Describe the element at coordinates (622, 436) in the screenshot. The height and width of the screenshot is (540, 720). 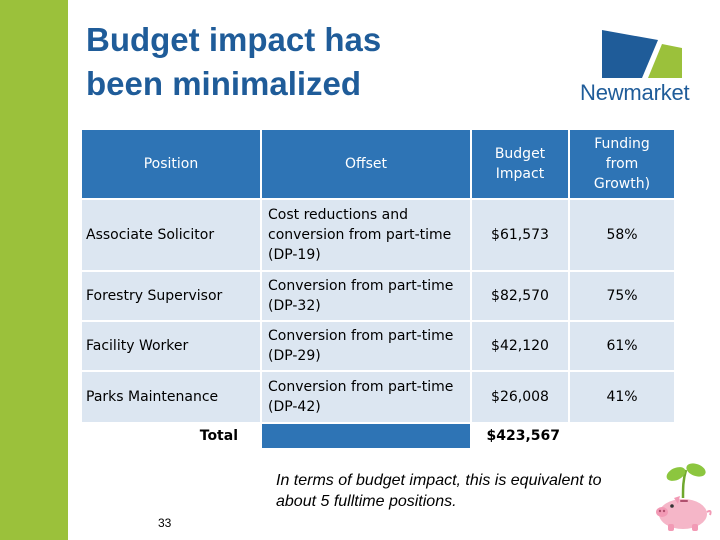
I see `total-funding-cell` at that location.